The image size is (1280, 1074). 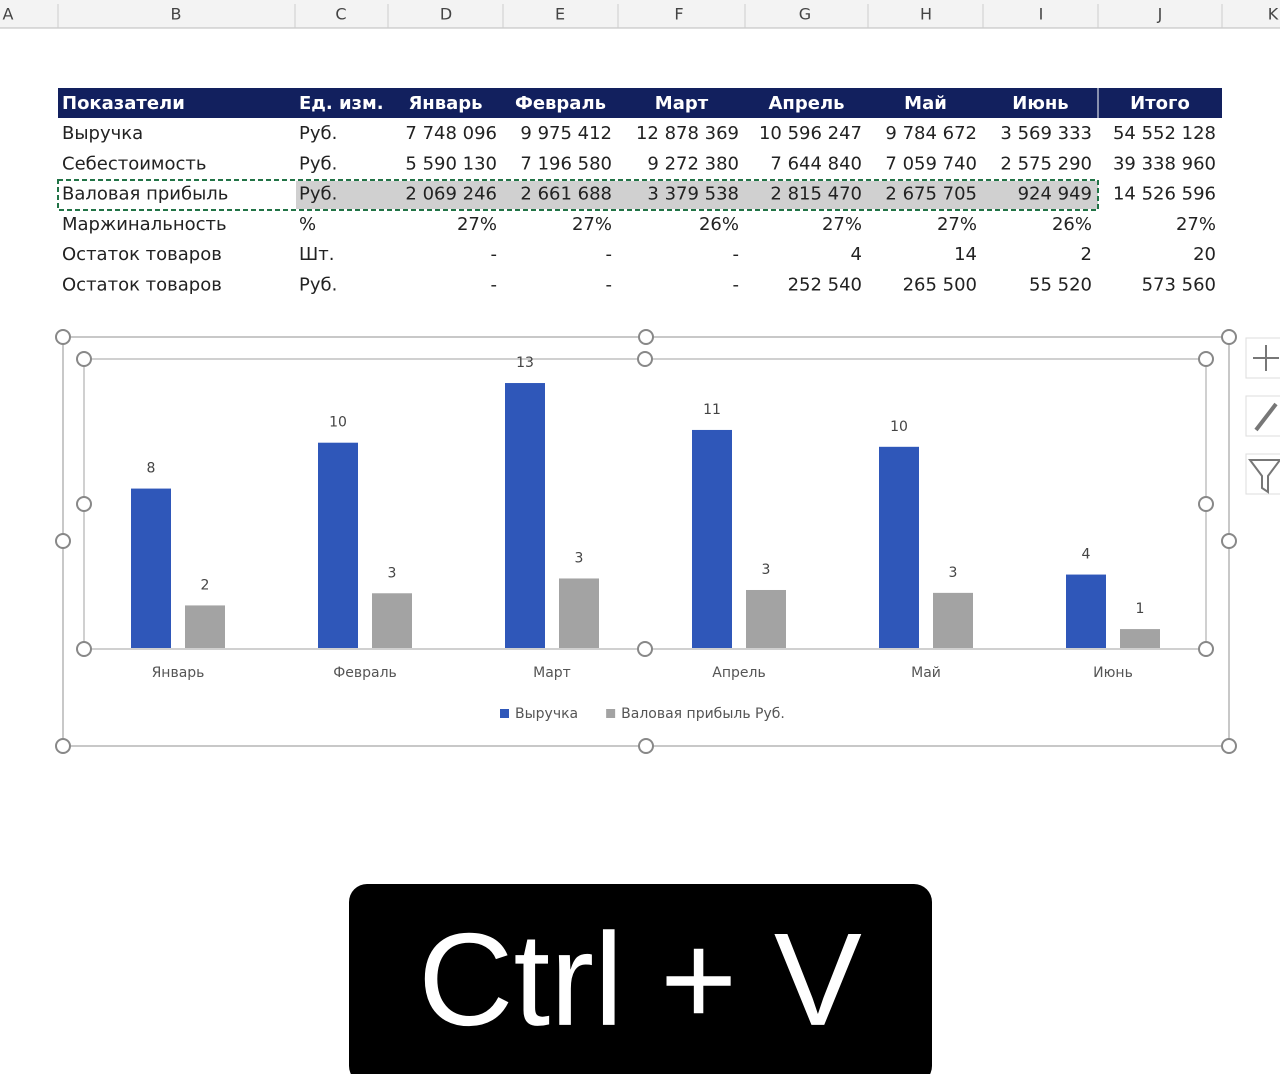 What do you see at coordinates (1273, 14) in the screenshot?
I see `column-letter: K` at bounding box center [1273, 14].